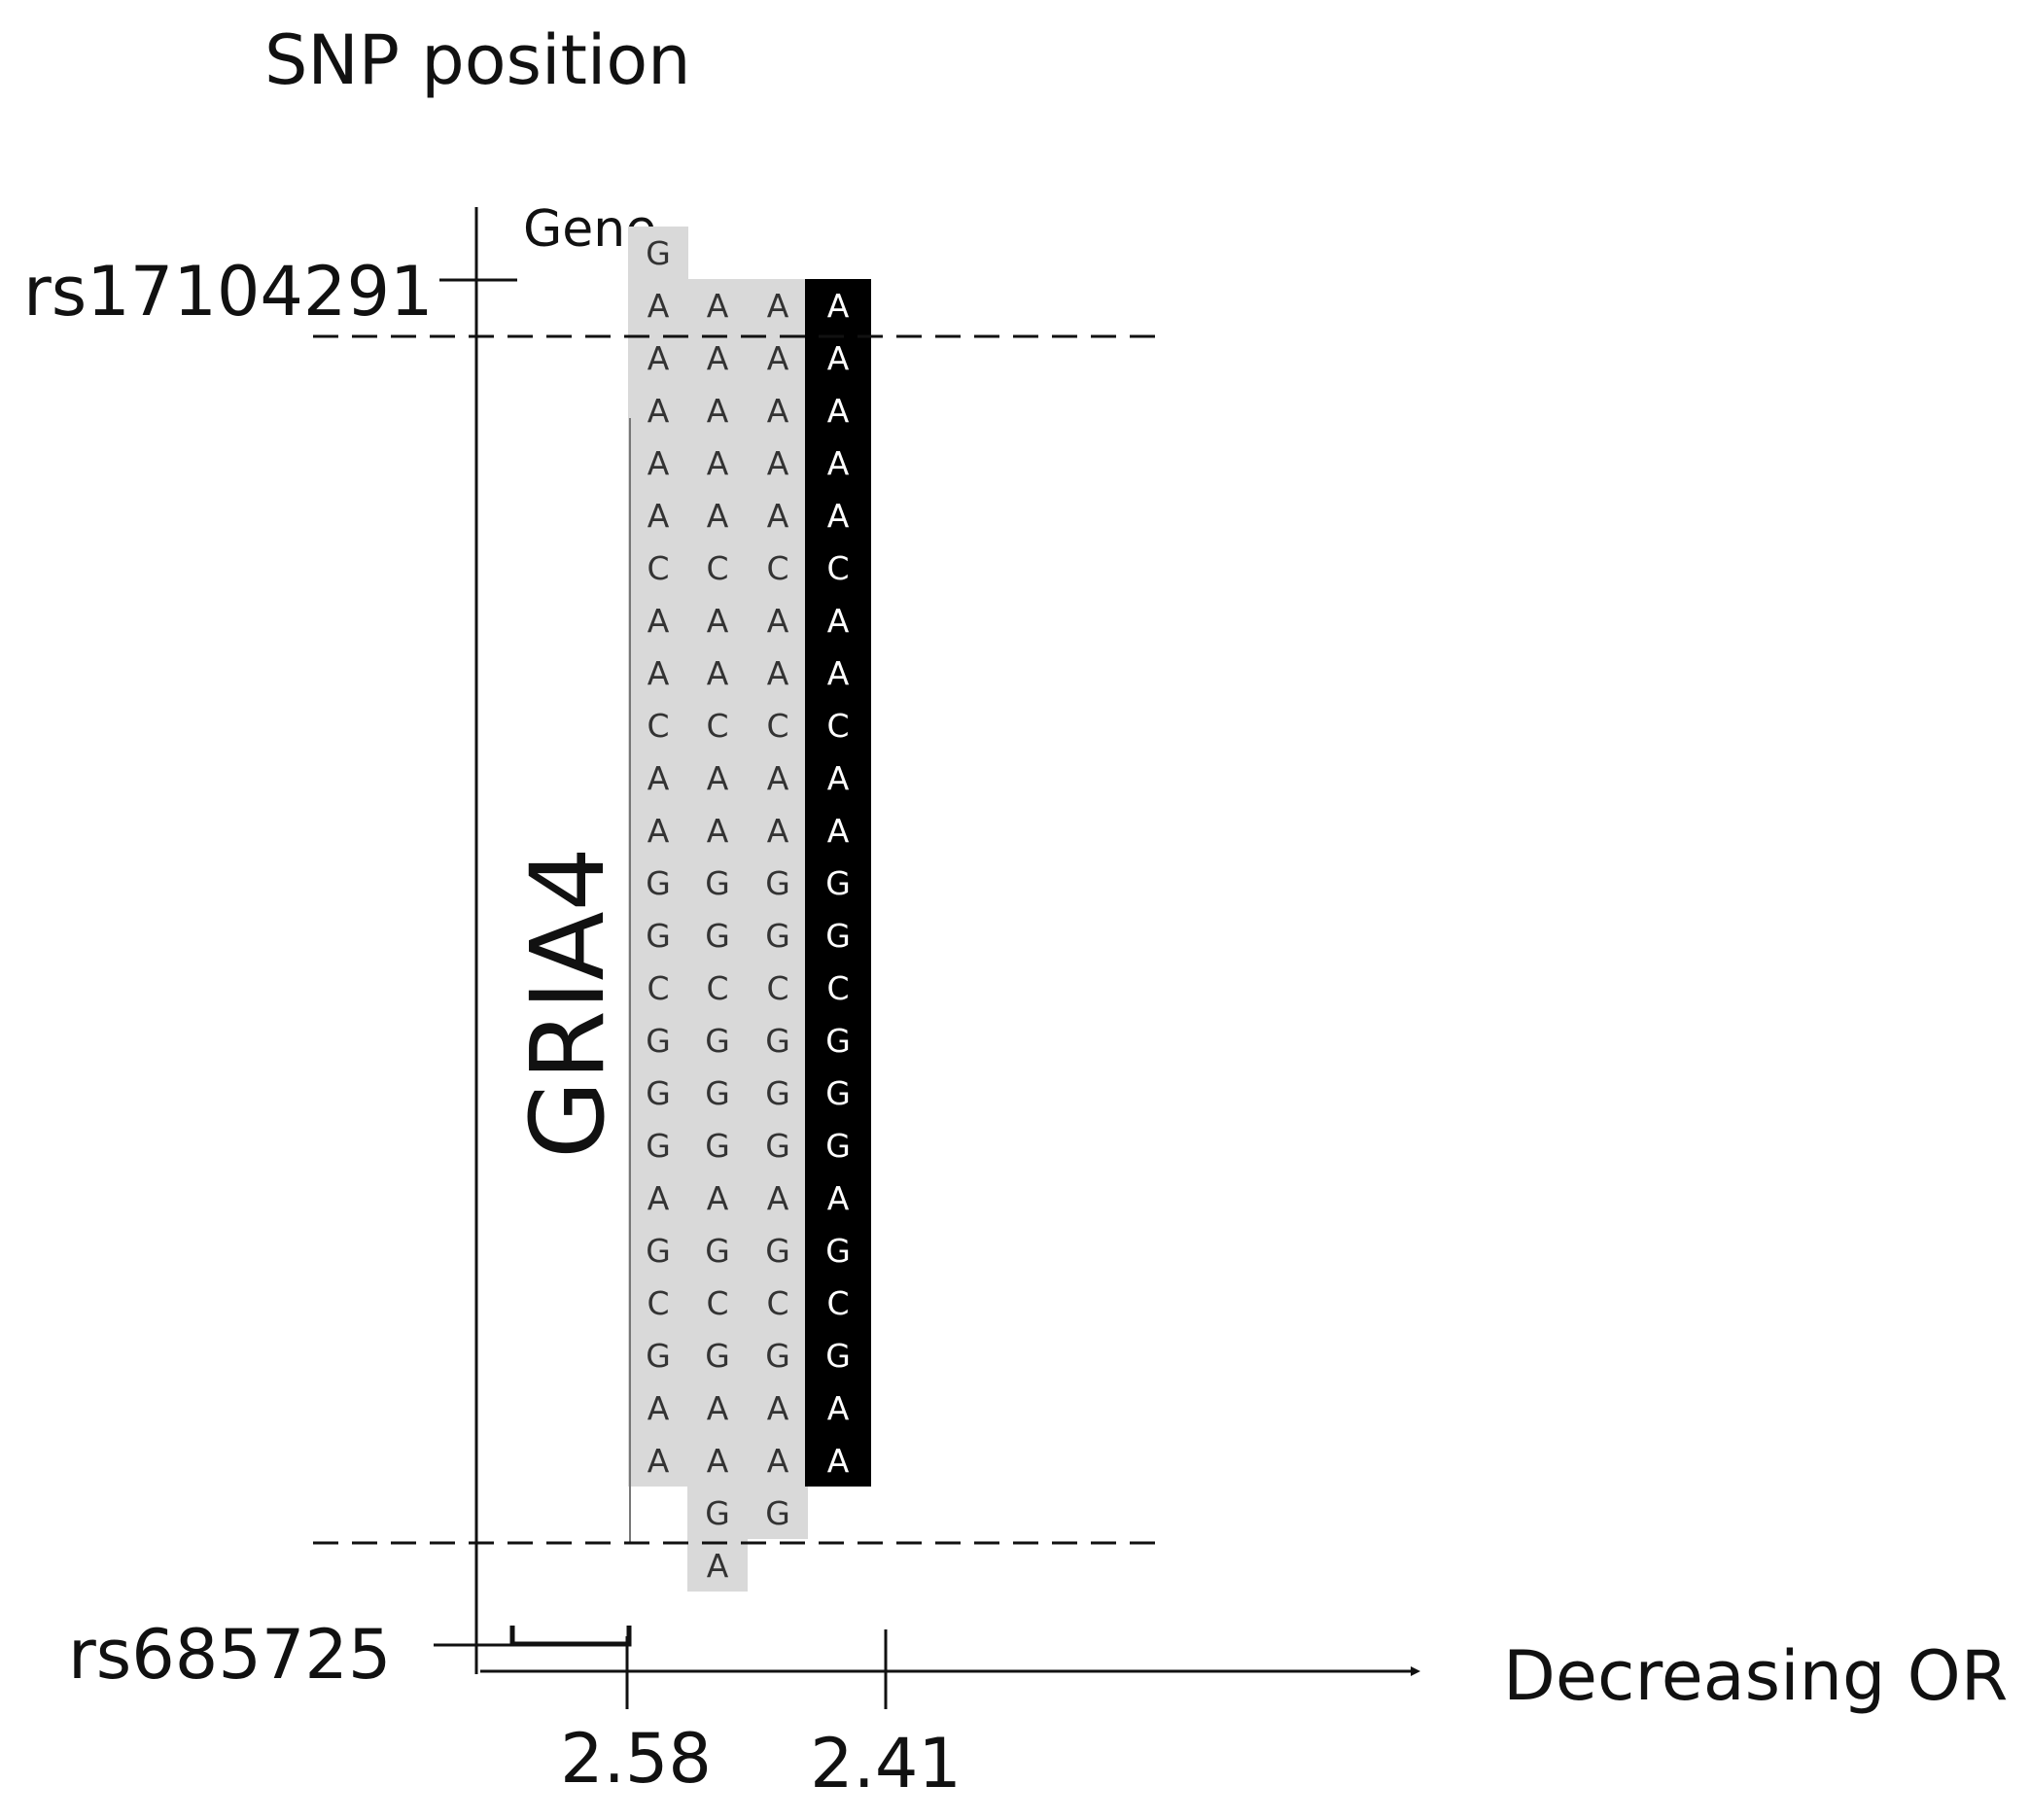 The height and width of the screenshot is (1820, 2030). What do you see at coordinates (477, 60) in the screenshot?
I see `title: SNP position` at bounding box center [477, 60].